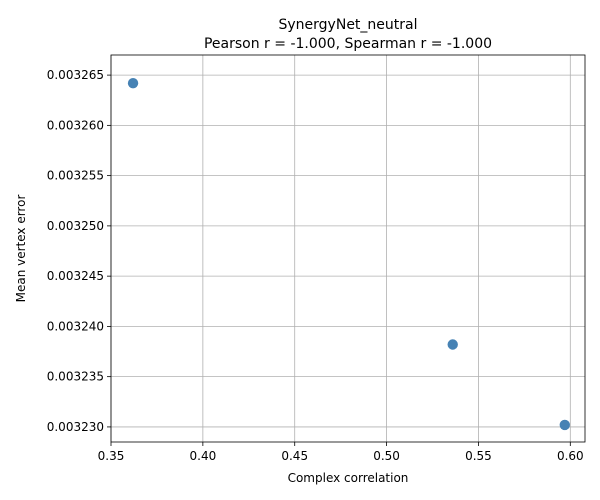 The height and width of the screenshot is (500, 600). I want to click on x-axis-label: Complex correlation, so click(348, 478).